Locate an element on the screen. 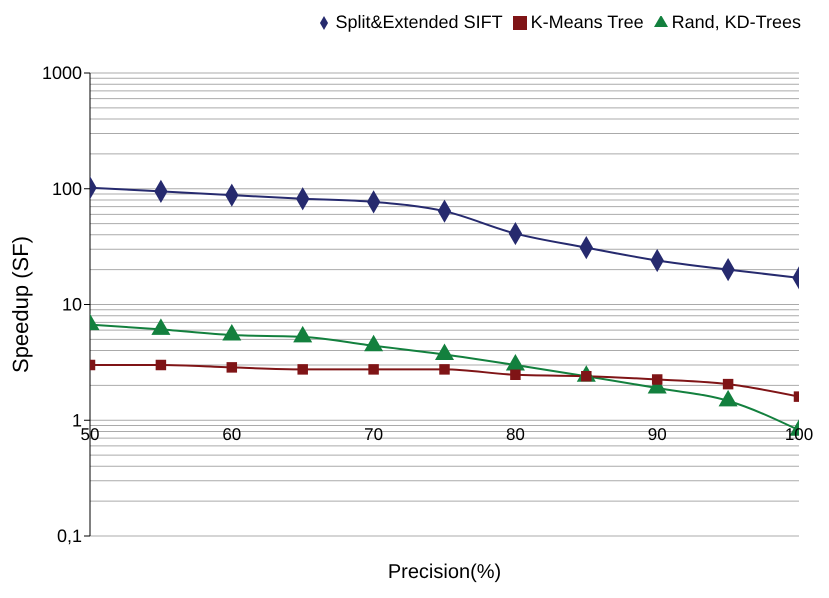 The image size is (829, 598). y-tick-label: 10 is located at coordinates (72, 304).